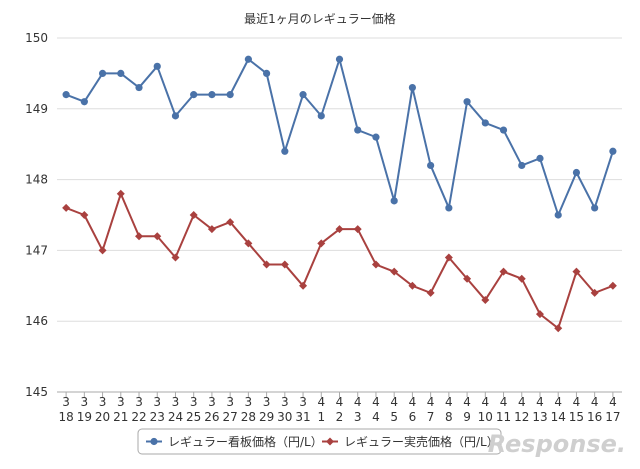 The height and width of the screenshot is (469, 640). I want to click on x-tick-day: 19, so click(84, 417).